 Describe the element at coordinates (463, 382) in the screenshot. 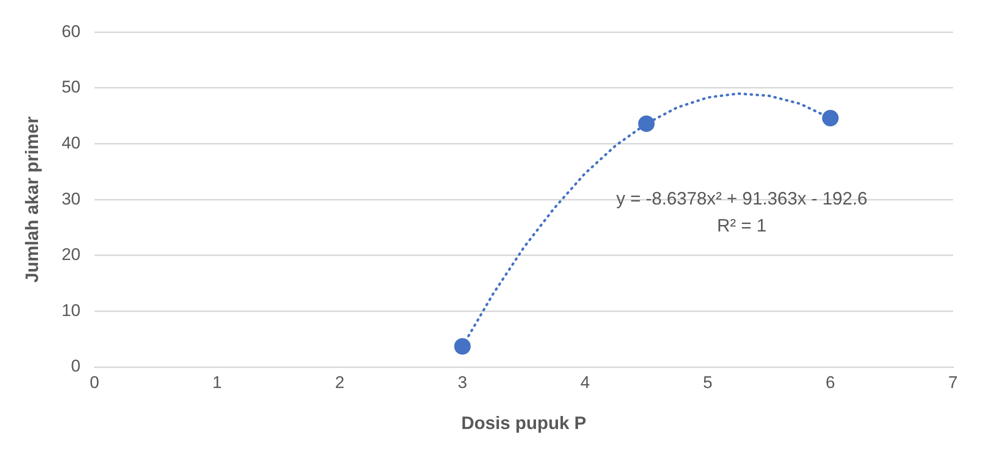

I see `x-tick-label: 3` at that location.